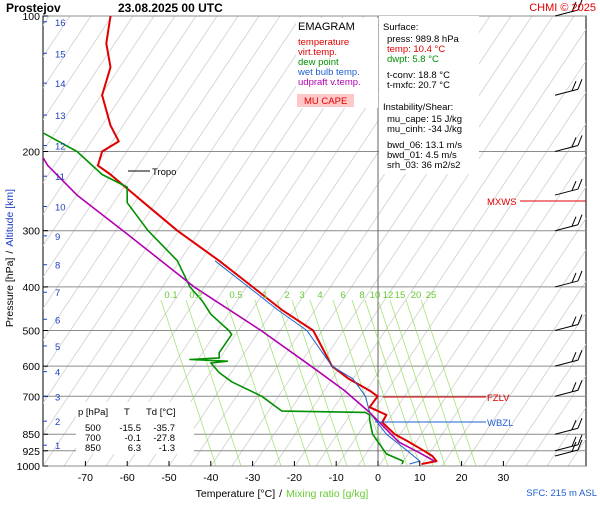 Image resolution: width=600 pixels, height=505 pixels. I want to click on pressure-tick-label: 400, so click(31, 288).